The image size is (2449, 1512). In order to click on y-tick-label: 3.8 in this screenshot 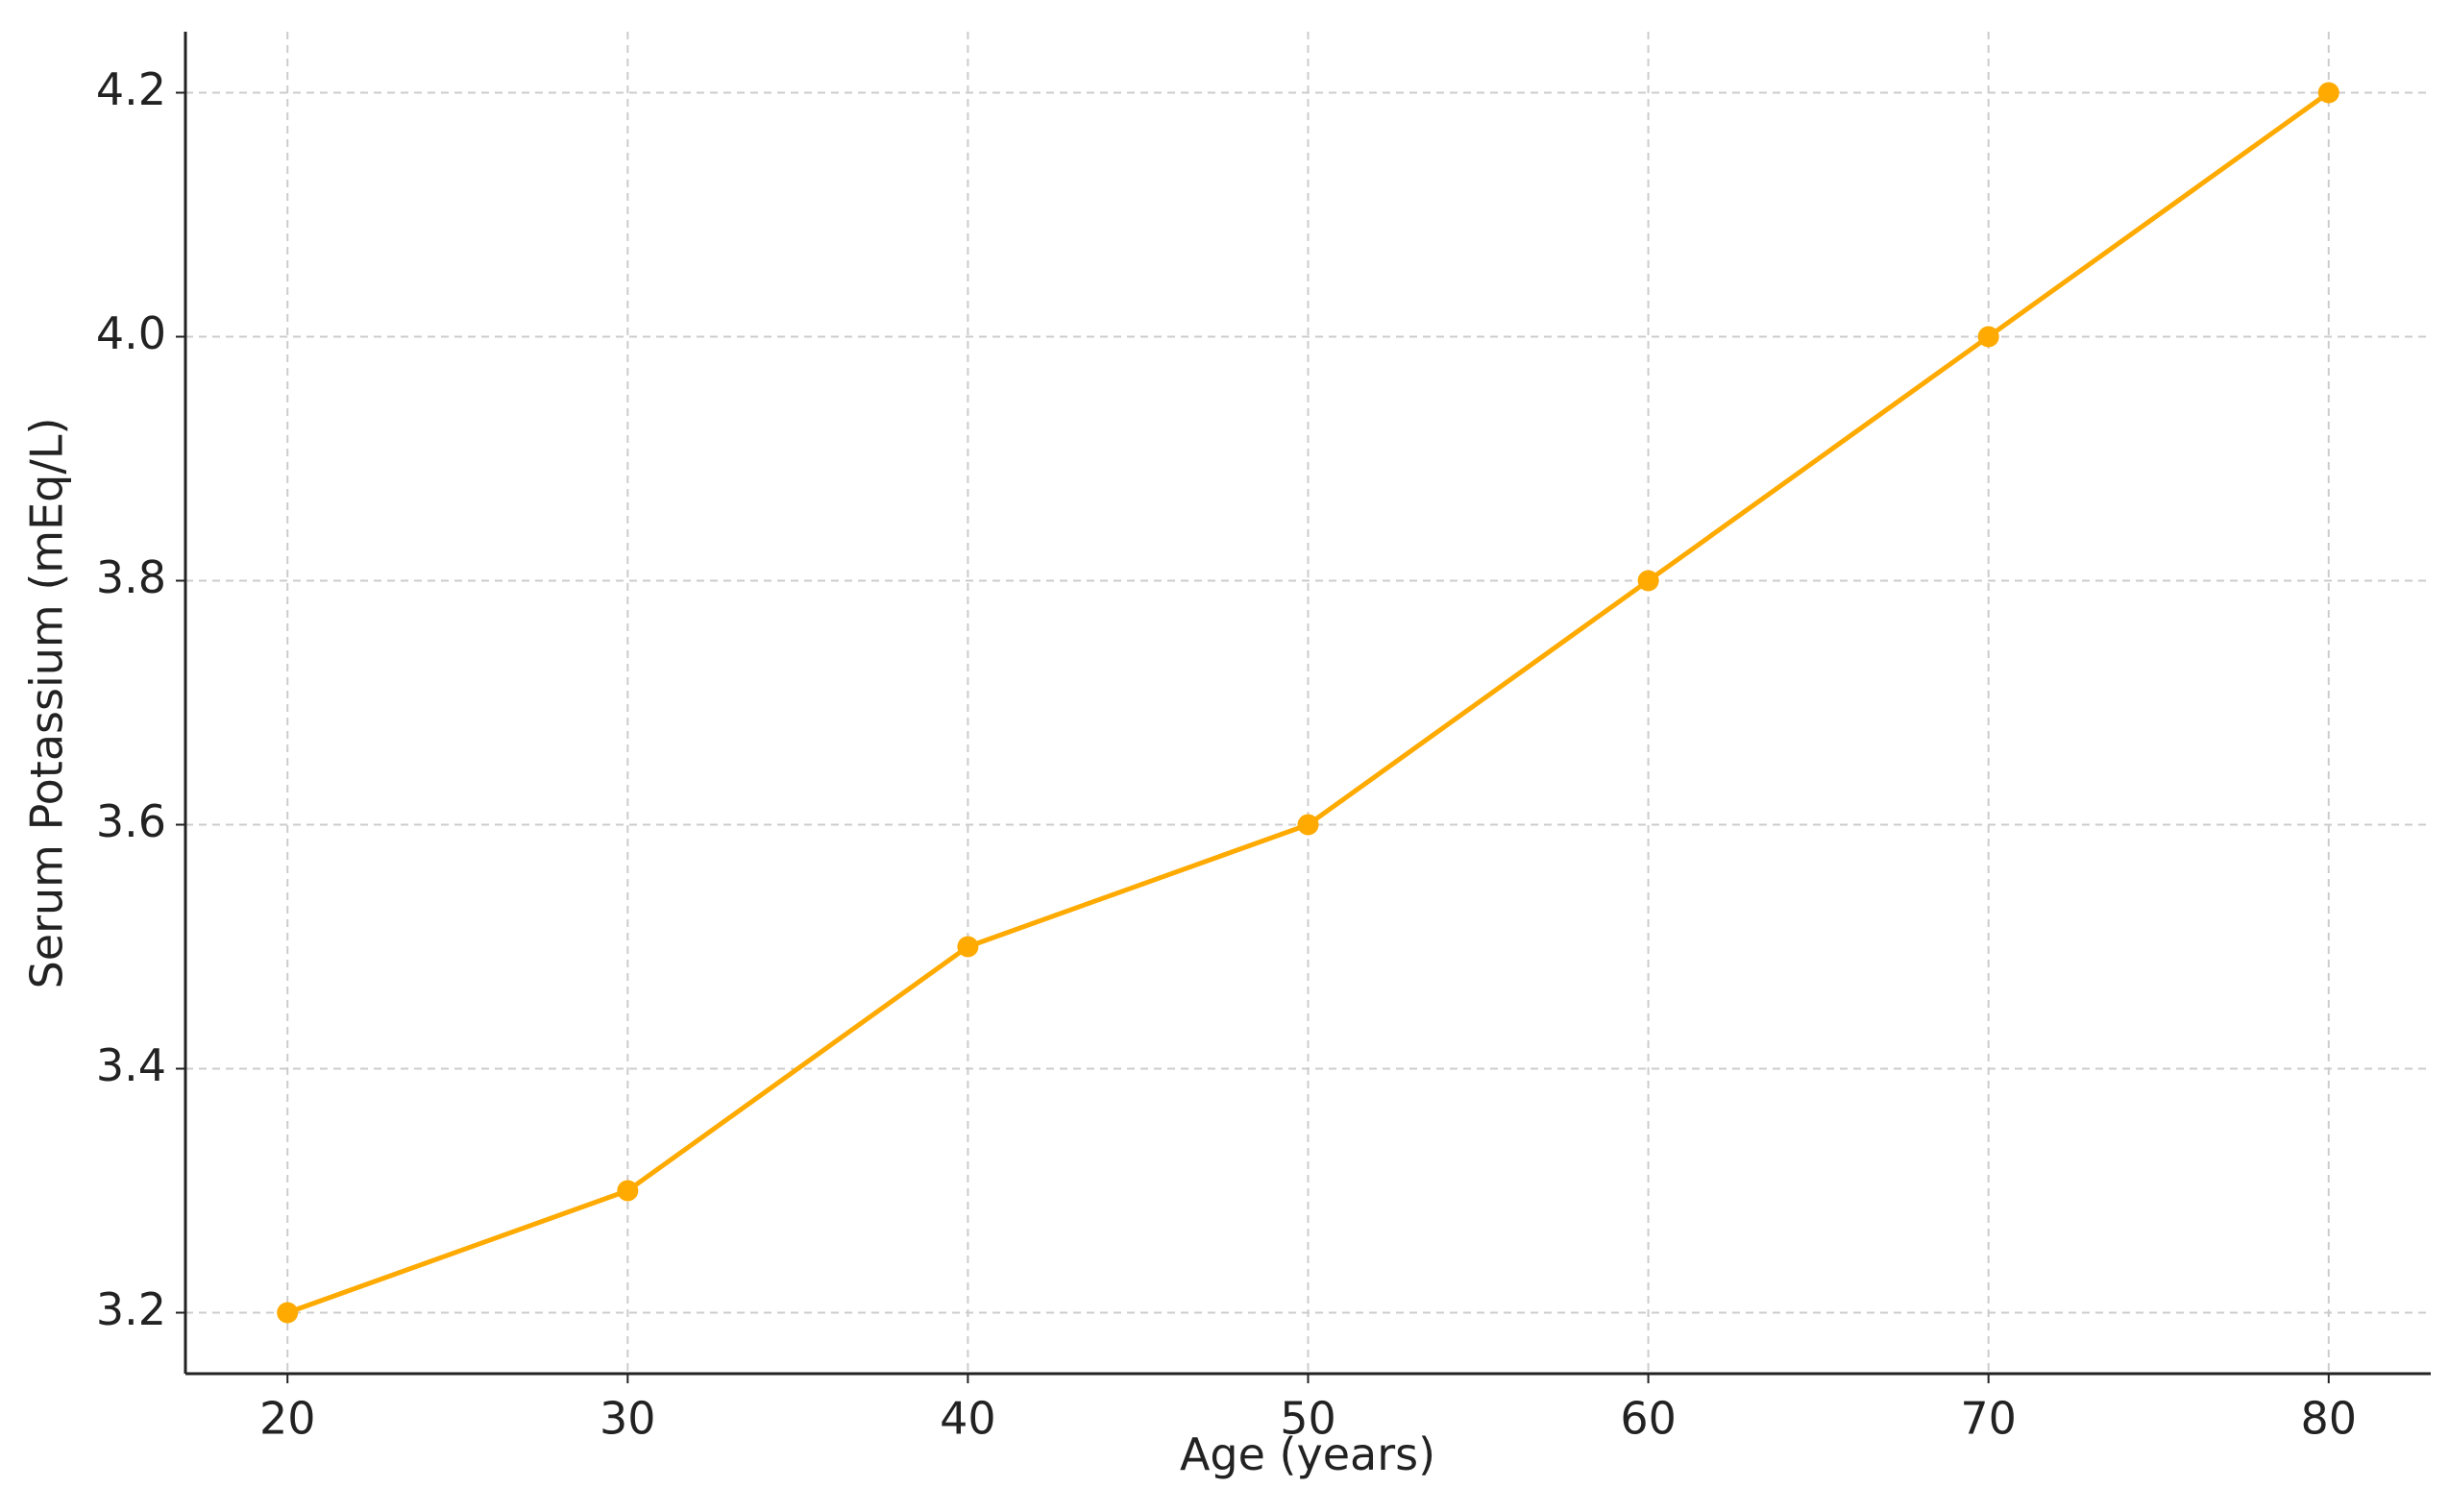, I will do `click(131, 577)`.